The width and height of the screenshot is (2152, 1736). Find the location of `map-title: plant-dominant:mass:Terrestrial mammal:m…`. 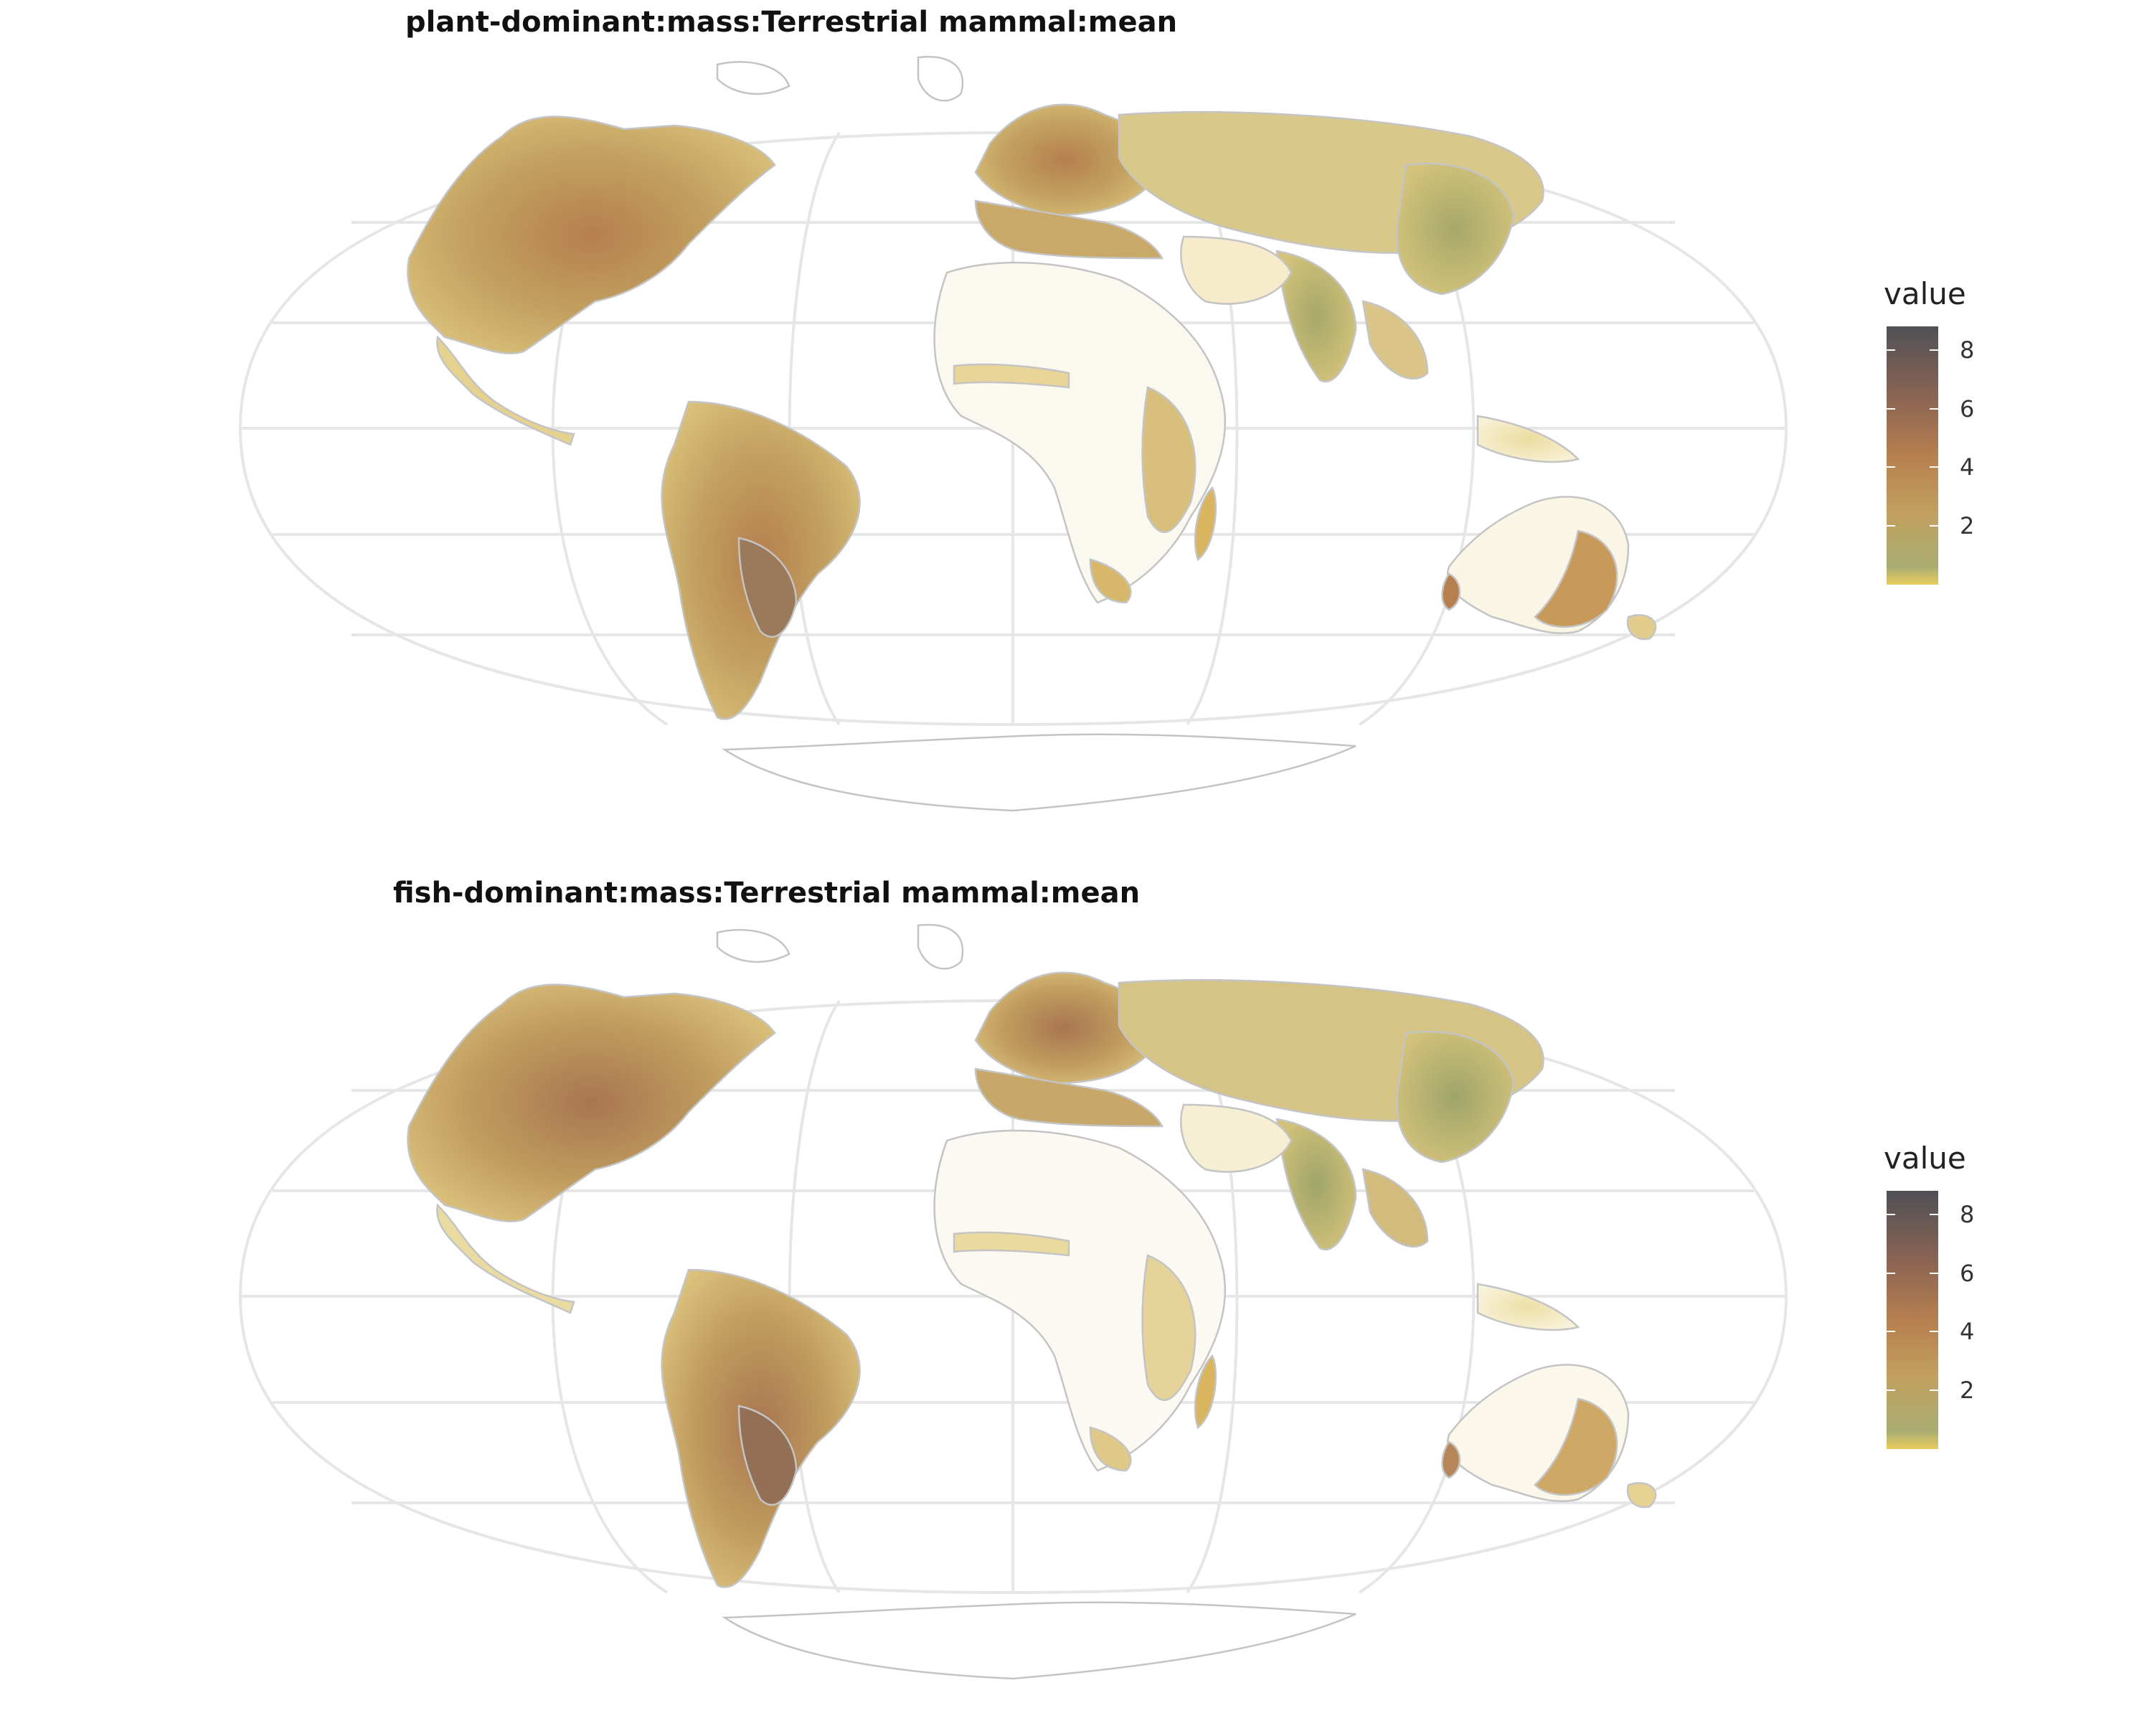

map-title: plant-dominant:mass:Terrestrial mammal:m… is located at coordinates (791, 22).